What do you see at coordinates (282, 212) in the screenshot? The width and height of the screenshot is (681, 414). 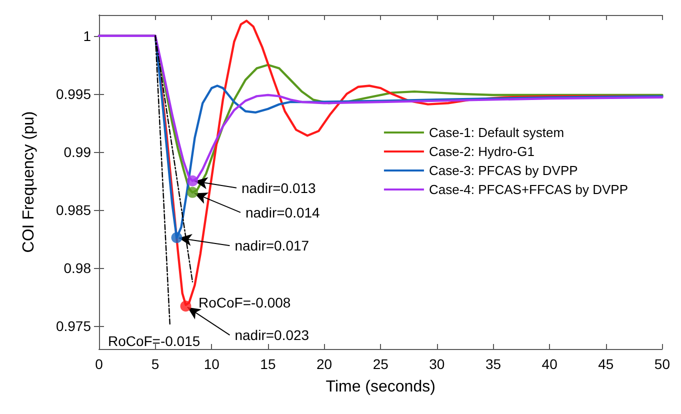 I see `annotation: nadir=0.014` at bounding box center [282, 212].